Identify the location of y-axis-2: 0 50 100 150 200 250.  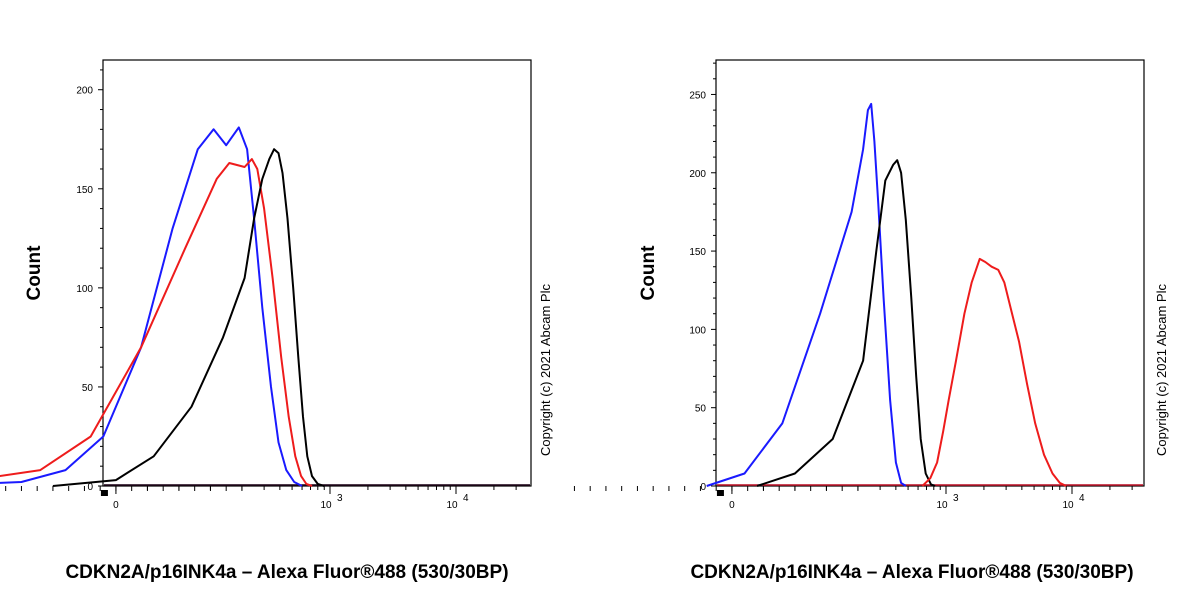
(702, 277).